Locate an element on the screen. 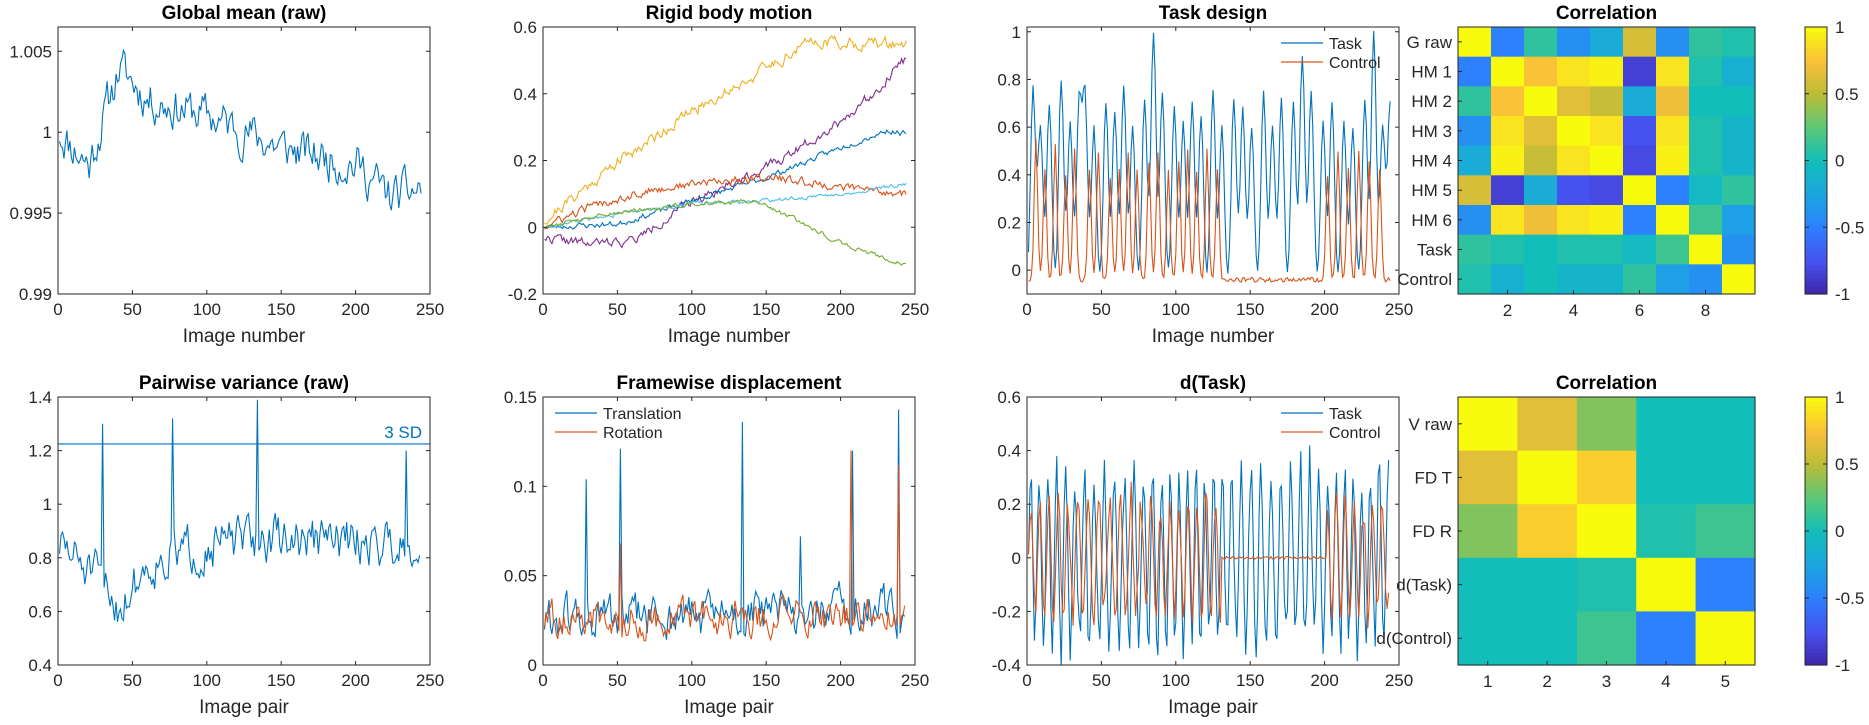 Image resolution: width=1869 pixels, height=725 pixels. panel-title: d(Task) is located at coordinates (1213, 383).